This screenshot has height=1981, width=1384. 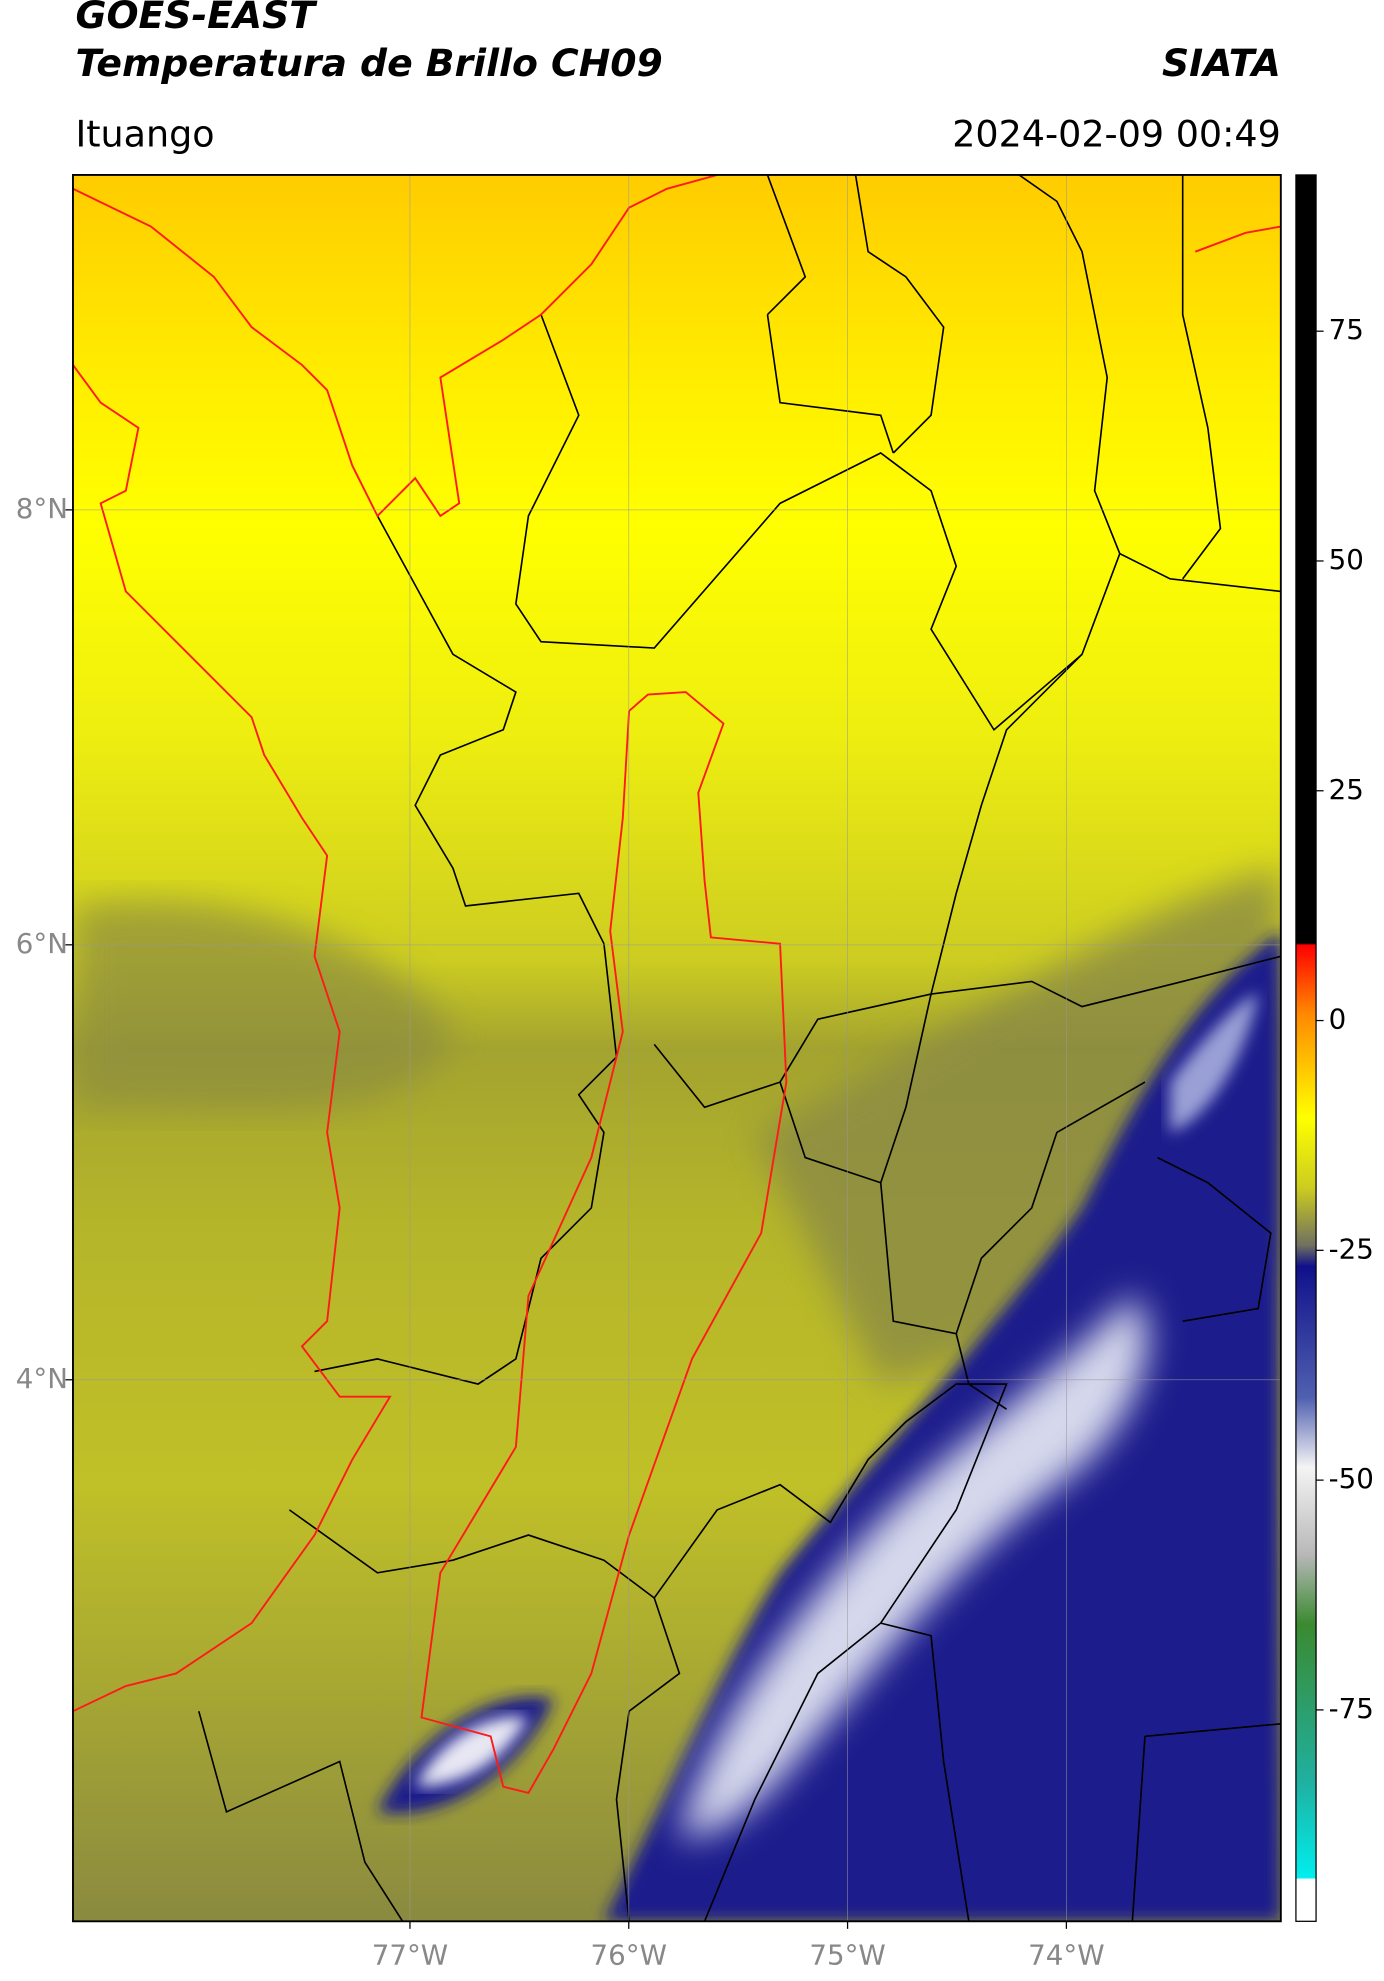 What do you see at coordinates (1116, 133) in the screenshot?
I see `datetime-label: 2024-02-09 00:49` at bounding box center [1116, 133].